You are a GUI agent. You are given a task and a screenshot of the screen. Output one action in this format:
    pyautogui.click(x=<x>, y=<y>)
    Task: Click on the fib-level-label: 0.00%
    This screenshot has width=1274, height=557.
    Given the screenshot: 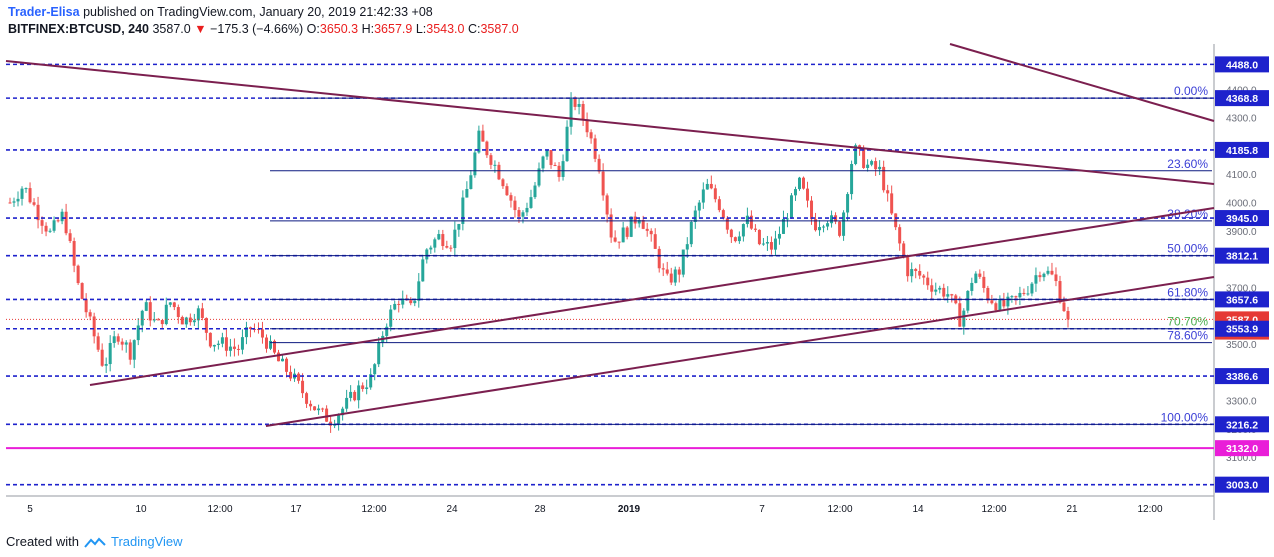 What is the action you would take?
    pyautogui.click(x=1191, y=91)
    